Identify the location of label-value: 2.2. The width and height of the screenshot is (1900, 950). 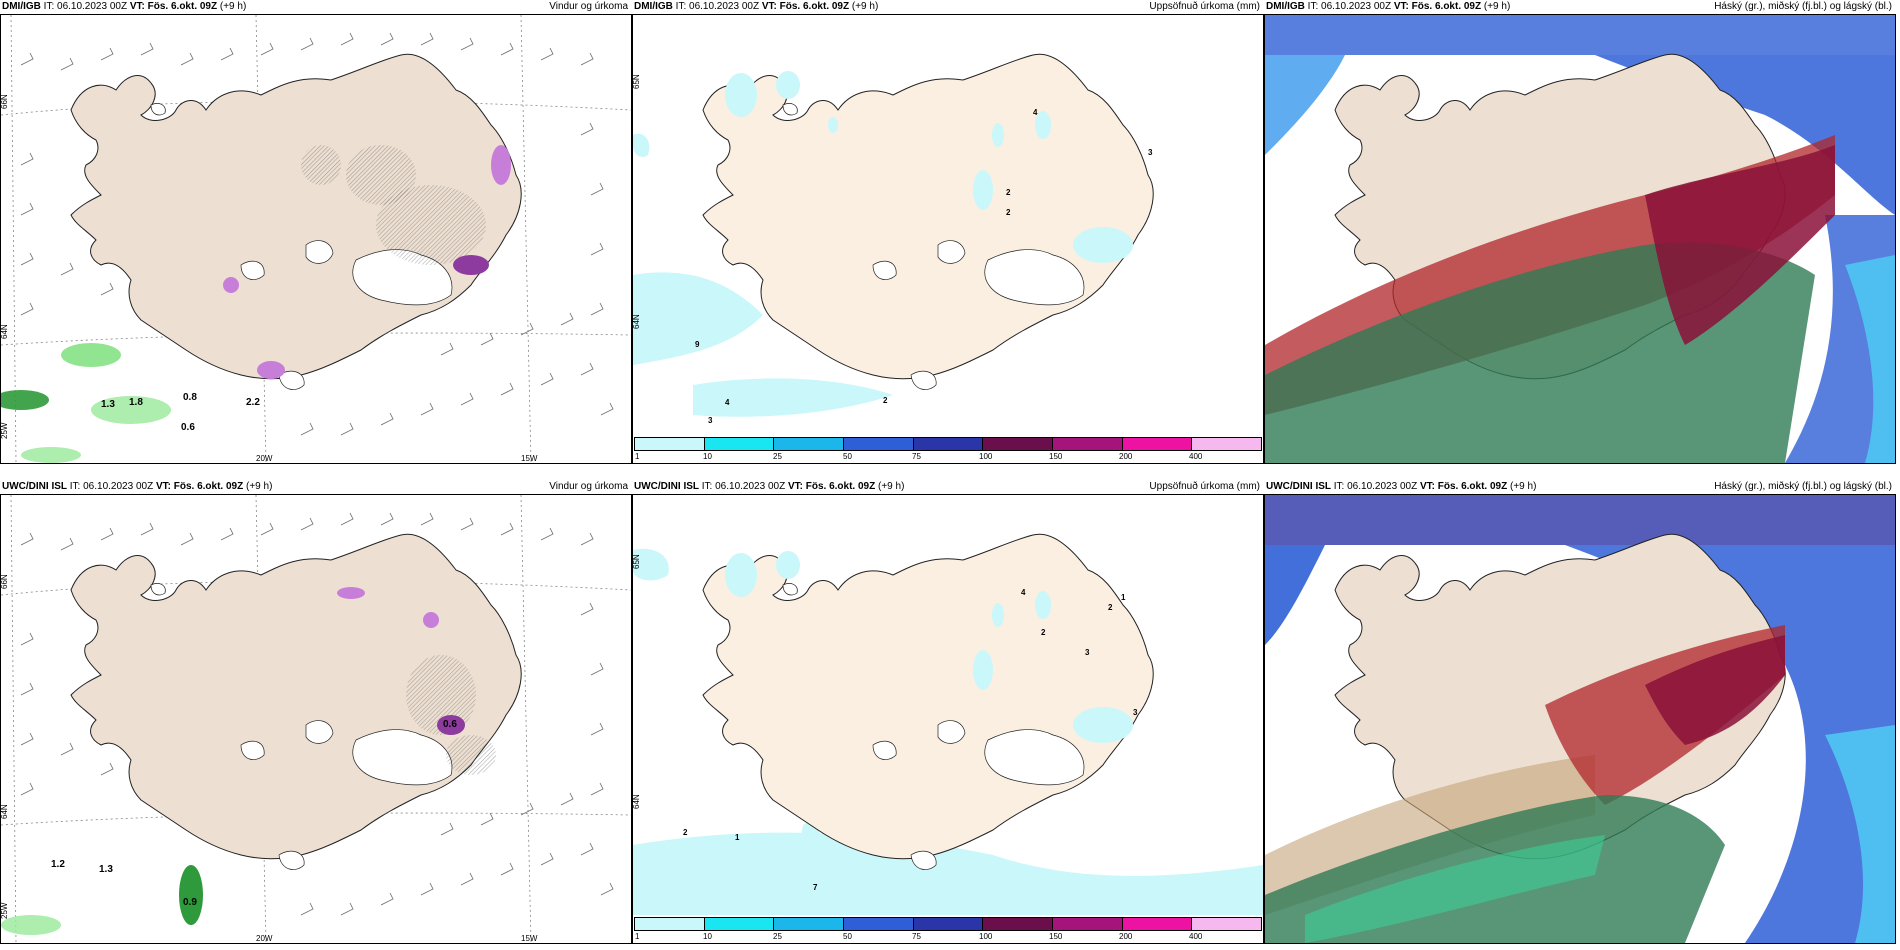
(253, 402).